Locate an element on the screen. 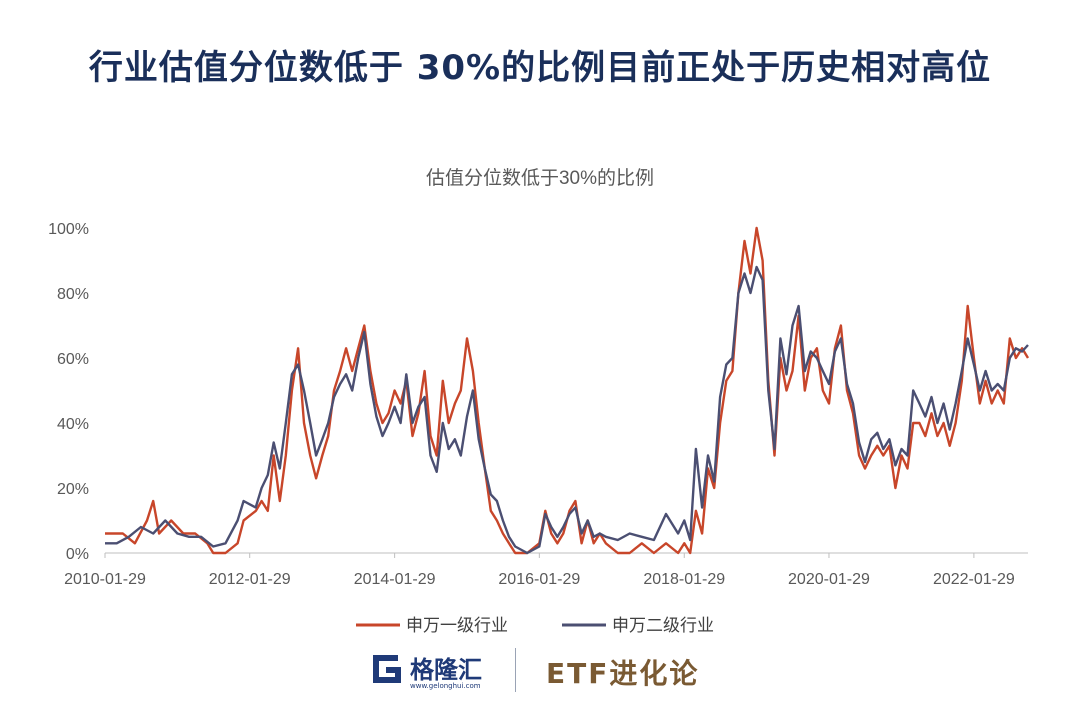 The image size is (1080, 724). footer-divider is located at coordinates (515, 670).